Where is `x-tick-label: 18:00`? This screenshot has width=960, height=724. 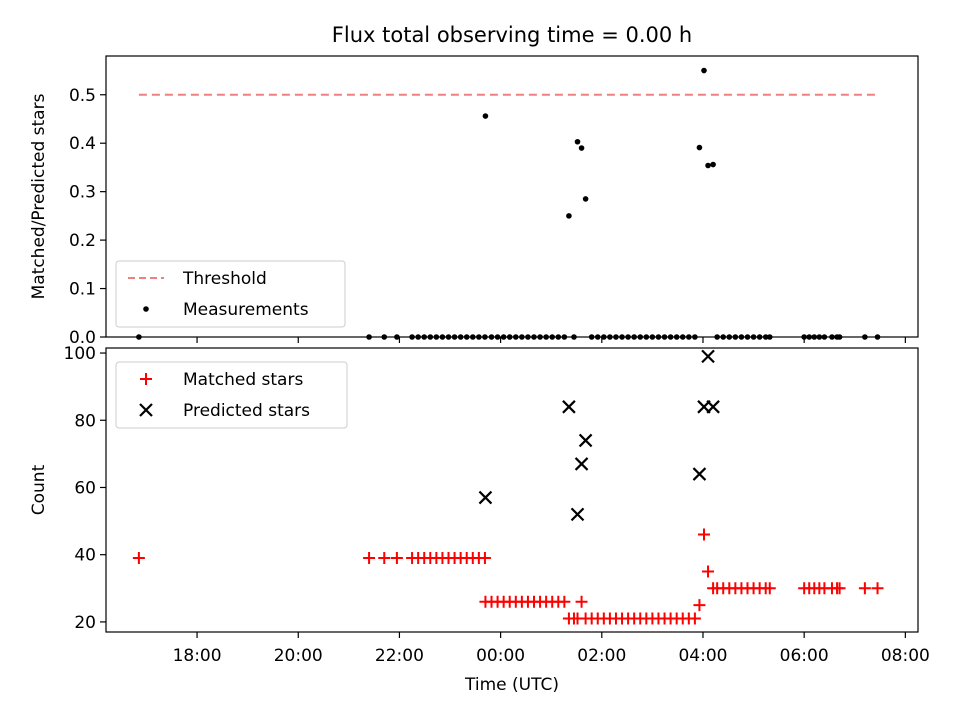 x-tick-label: 18:00 is located at coordinates (197, 656).